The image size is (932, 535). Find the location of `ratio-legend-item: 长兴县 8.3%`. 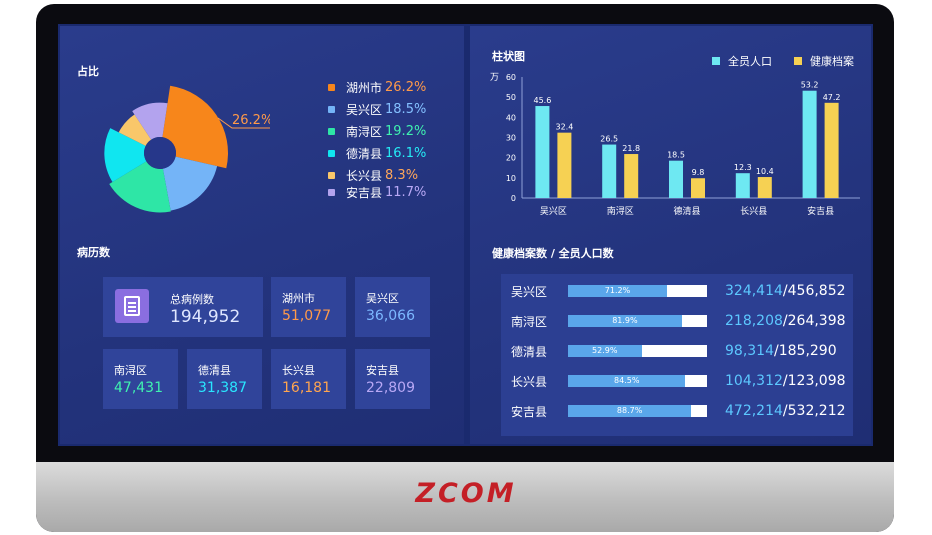

ratio-legend-item: 长兴县 8.3% is located at coordinates (373, 175).